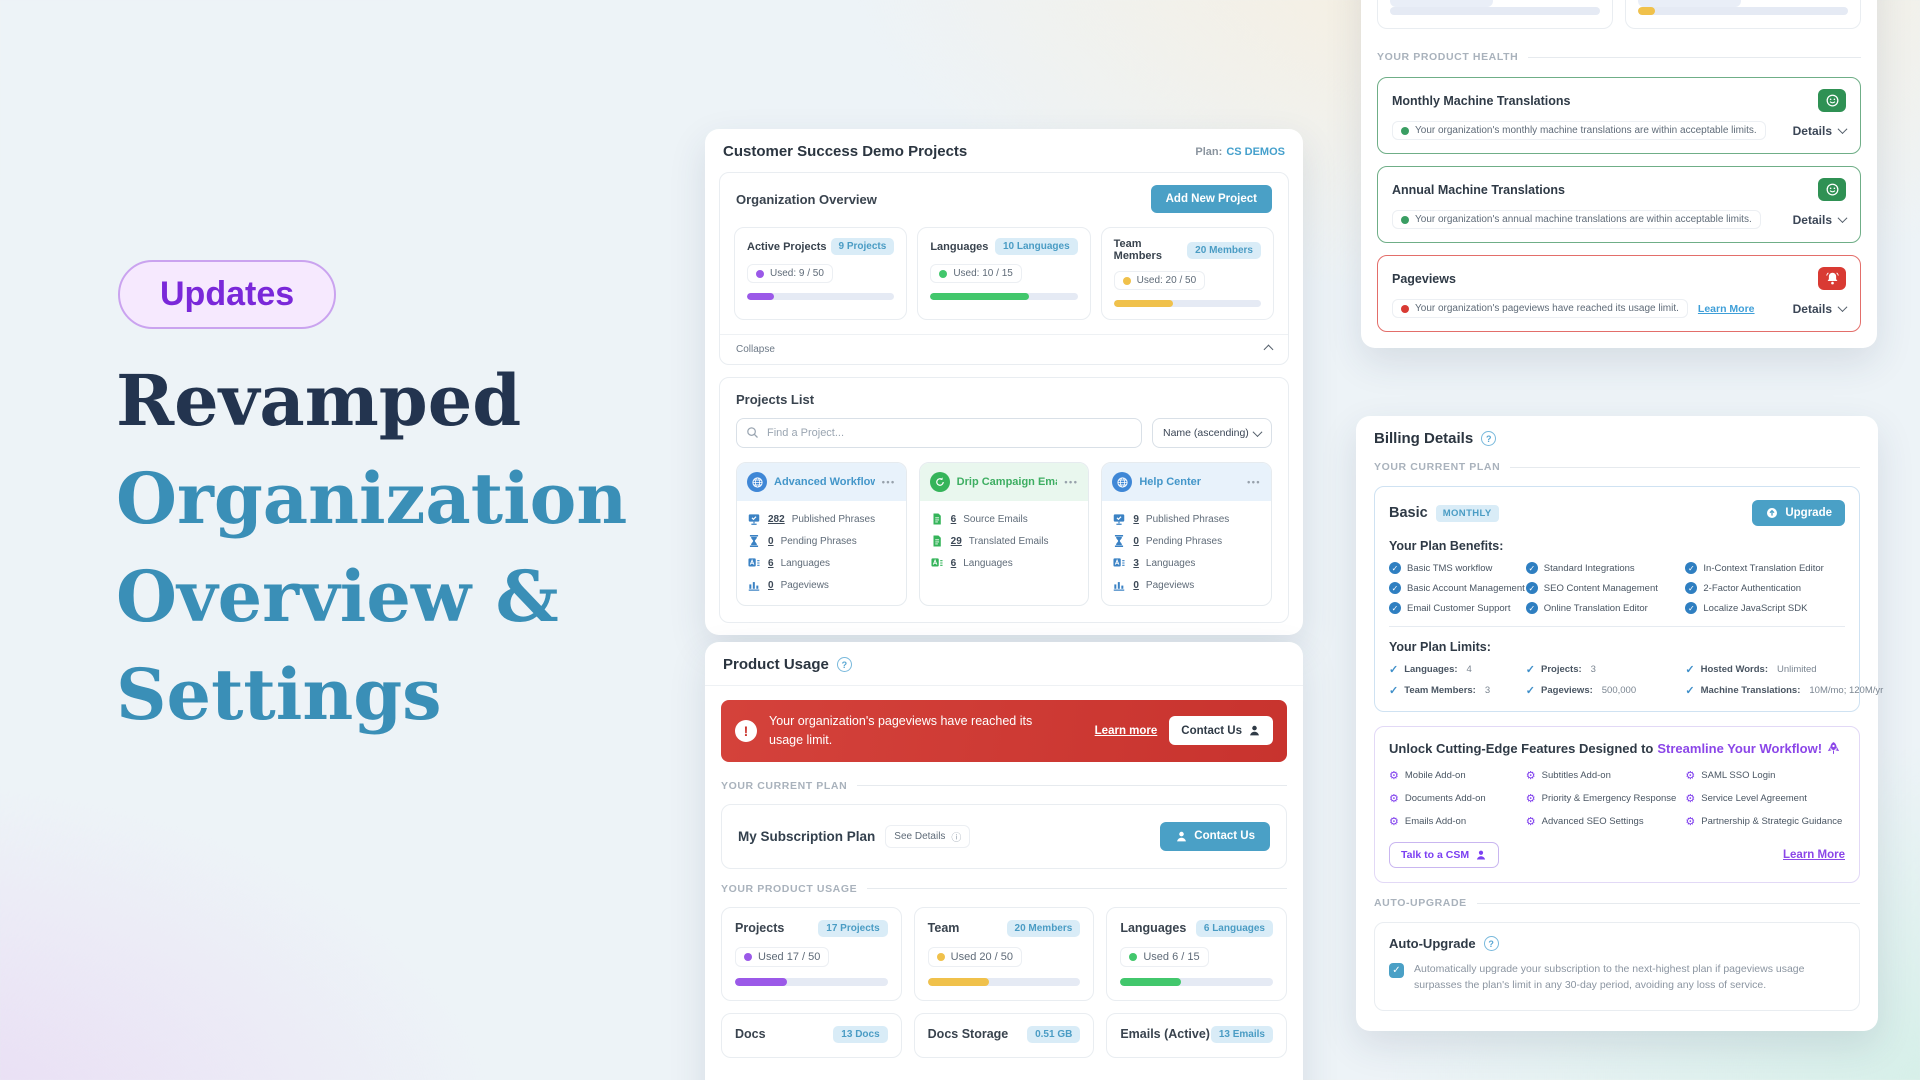  What do you see at coordinates (746, 730) in the screenshot?
I see `alert-exclamation-icon: !` at bounding box center [746, 730].